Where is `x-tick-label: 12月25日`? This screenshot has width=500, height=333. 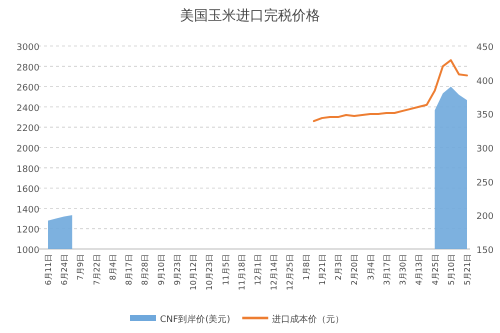 x-tick-label: 12月25日 is located at coordinates (290, 272).